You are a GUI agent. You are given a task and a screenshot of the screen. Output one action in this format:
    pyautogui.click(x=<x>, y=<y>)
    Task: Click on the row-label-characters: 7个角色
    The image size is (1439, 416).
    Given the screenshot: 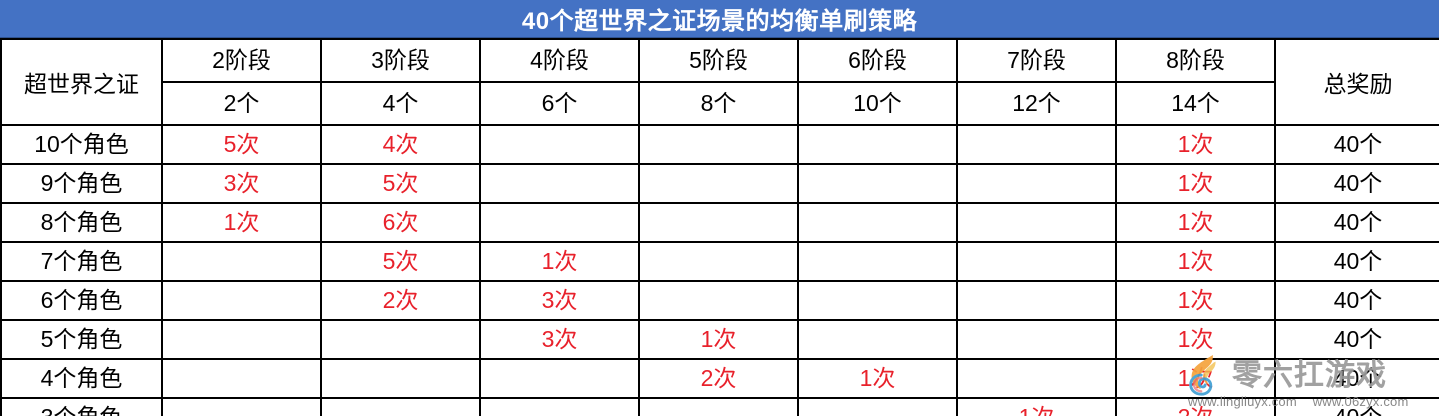 What is the action you would take?
    pyautogui.click(x=81, y=261)
    